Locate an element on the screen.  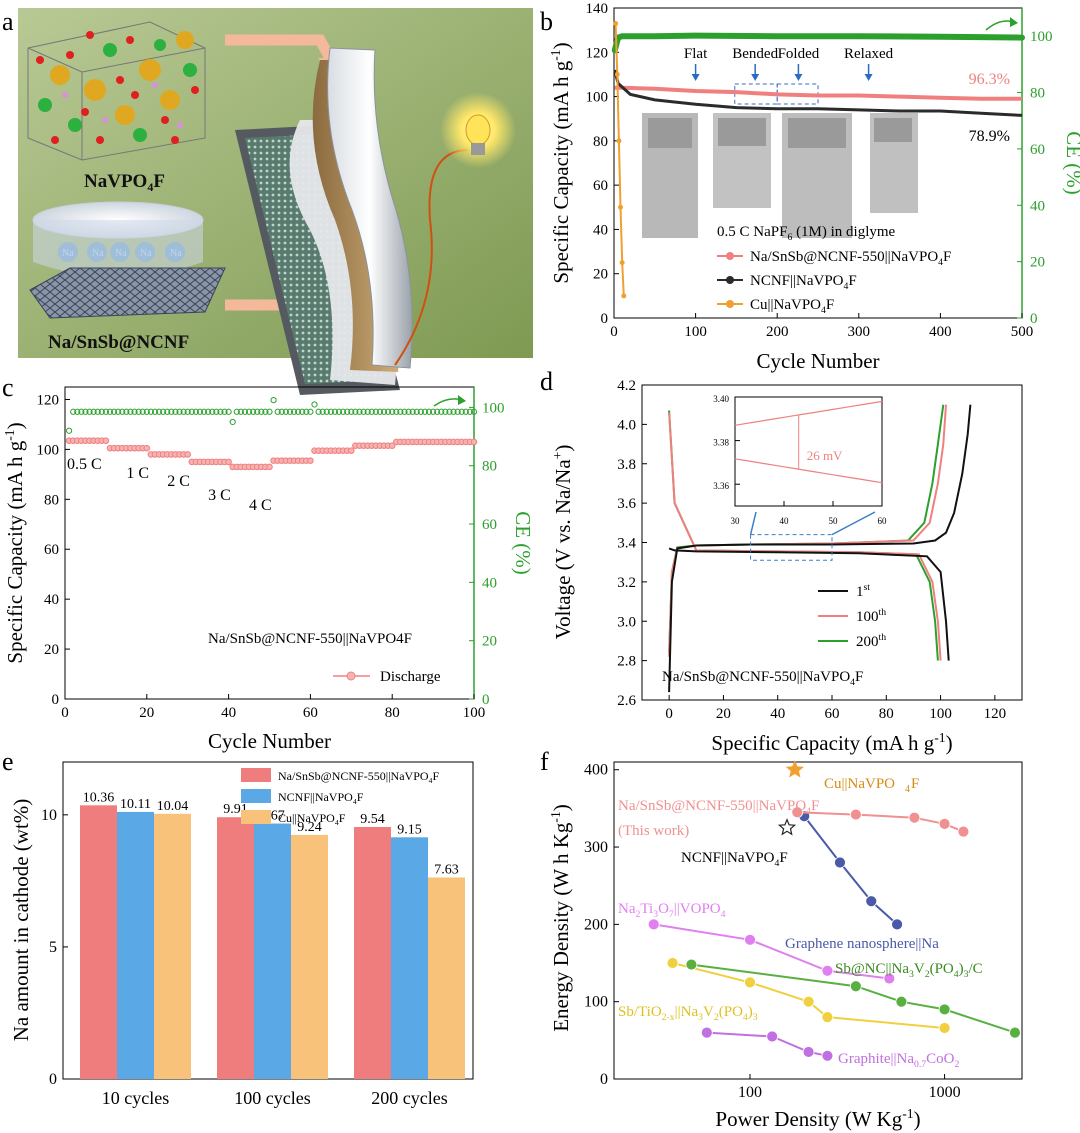
label-this-work-2: (This work) is located at coordinates (653, 831).